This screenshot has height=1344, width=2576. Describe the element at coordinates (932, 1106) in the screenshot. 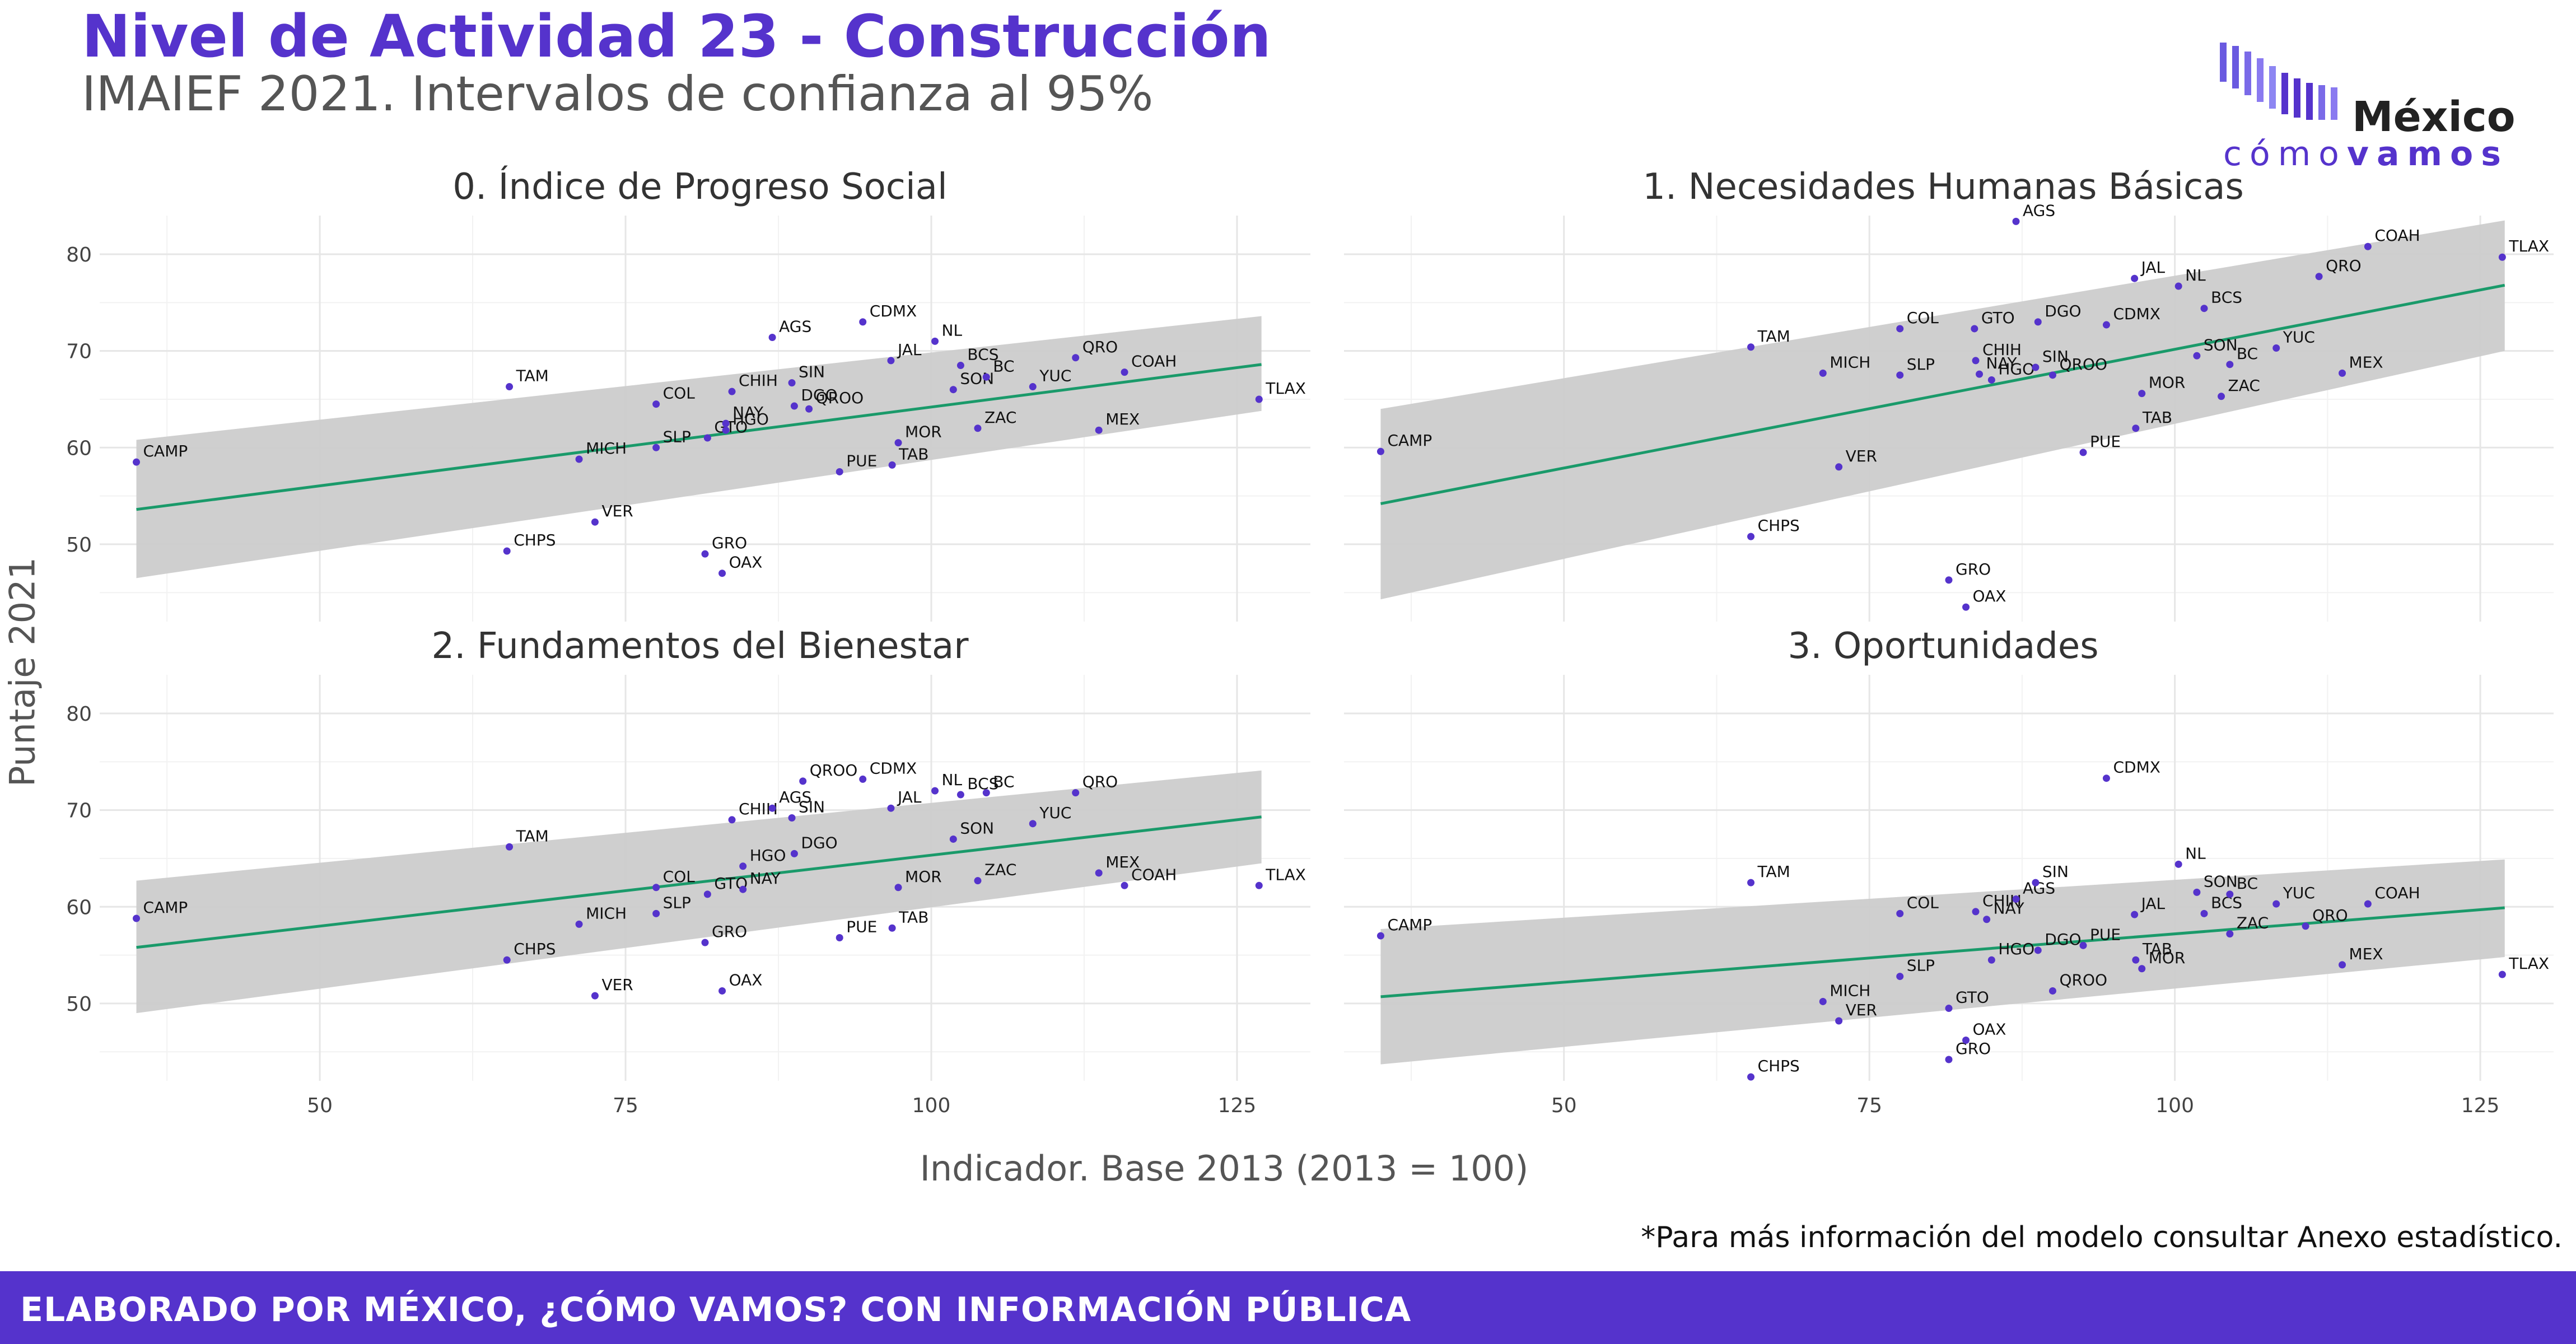

I see `x-tick-label: 100` at that location.